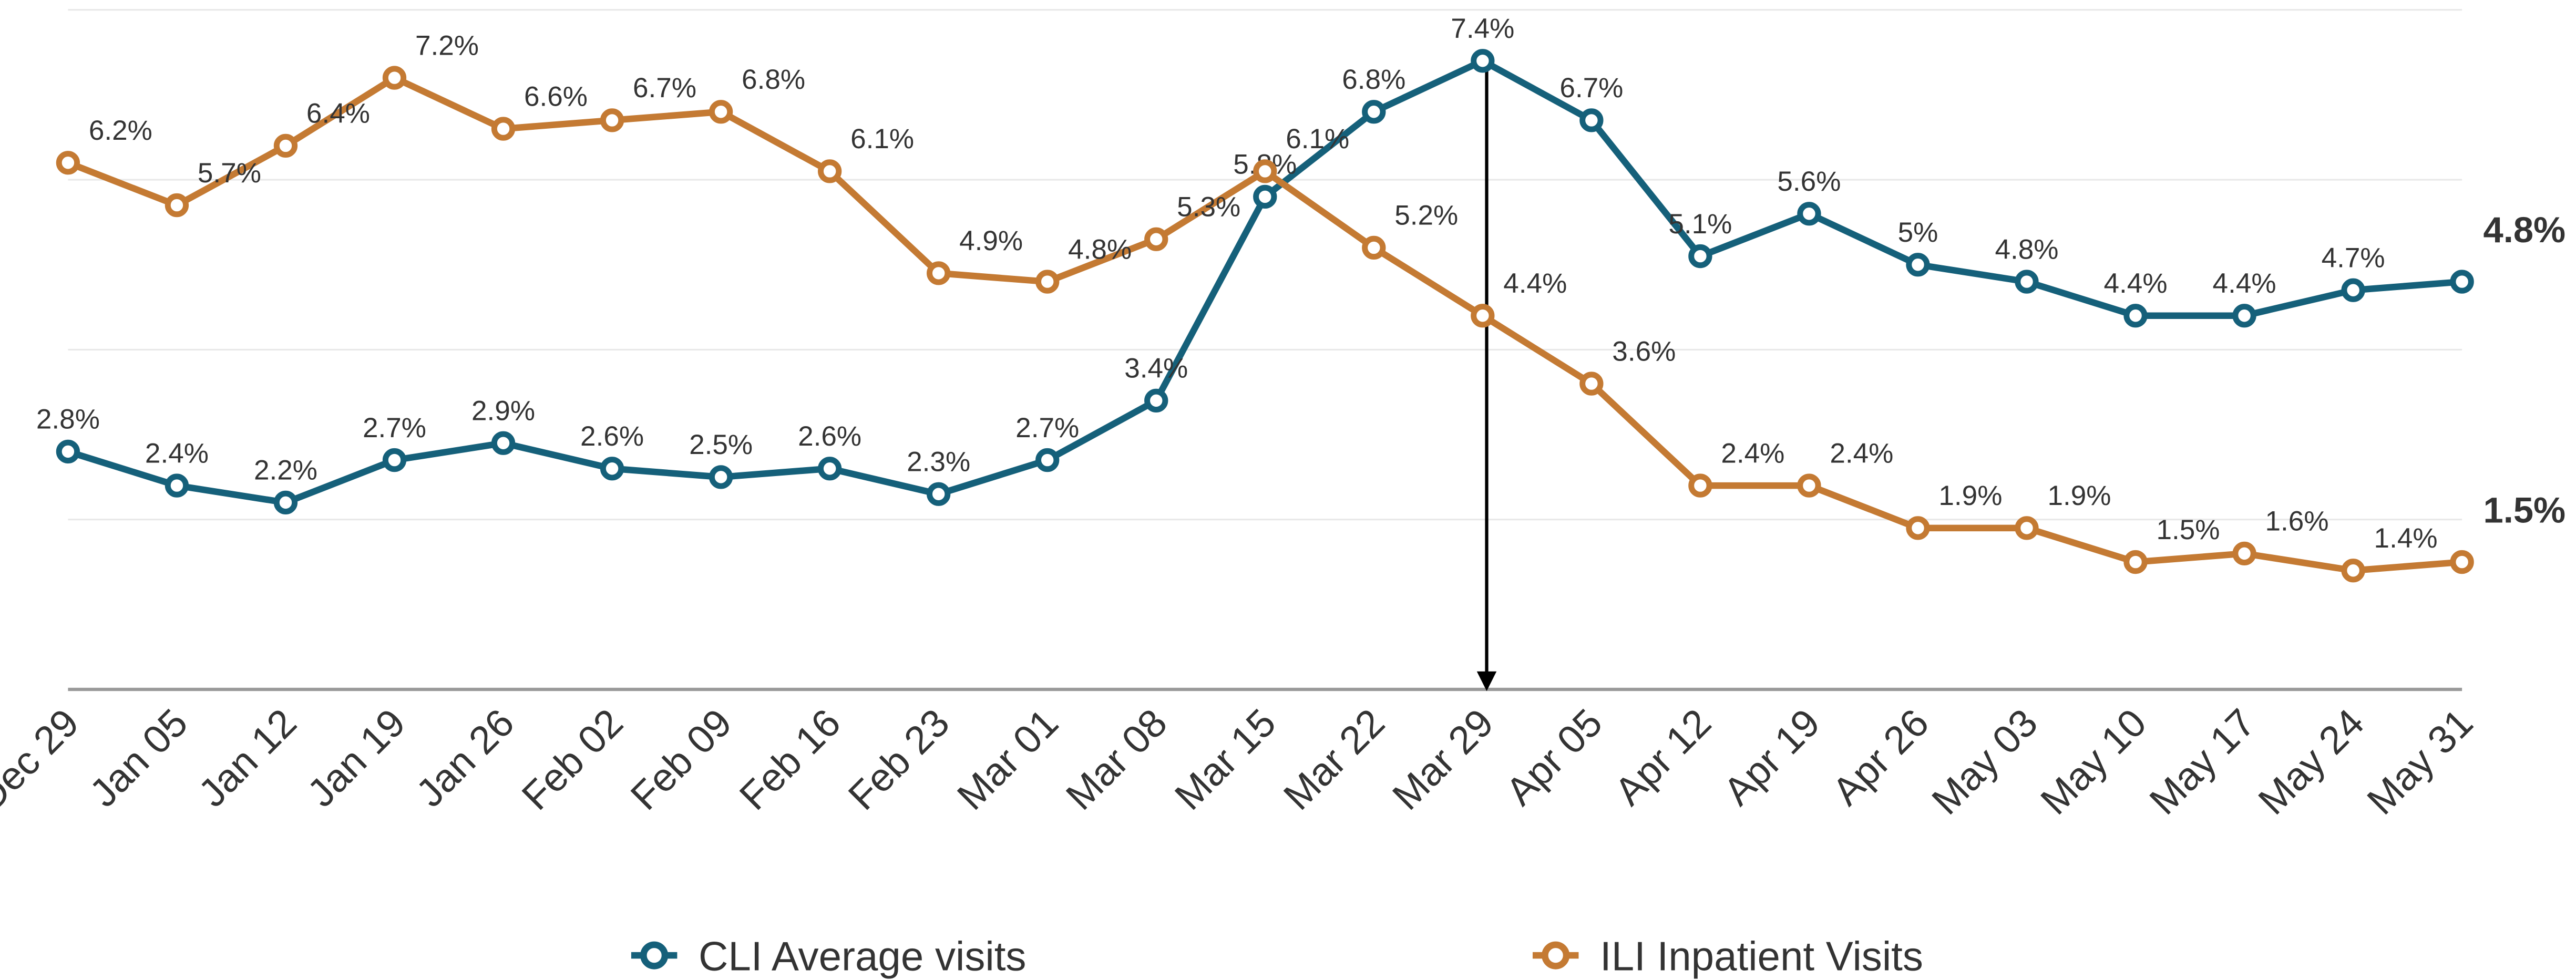  What do you see at coordinates (1047, 428) in the screenshot?
I see `value-label: 2.7%` at bounding box center [1047, 428].